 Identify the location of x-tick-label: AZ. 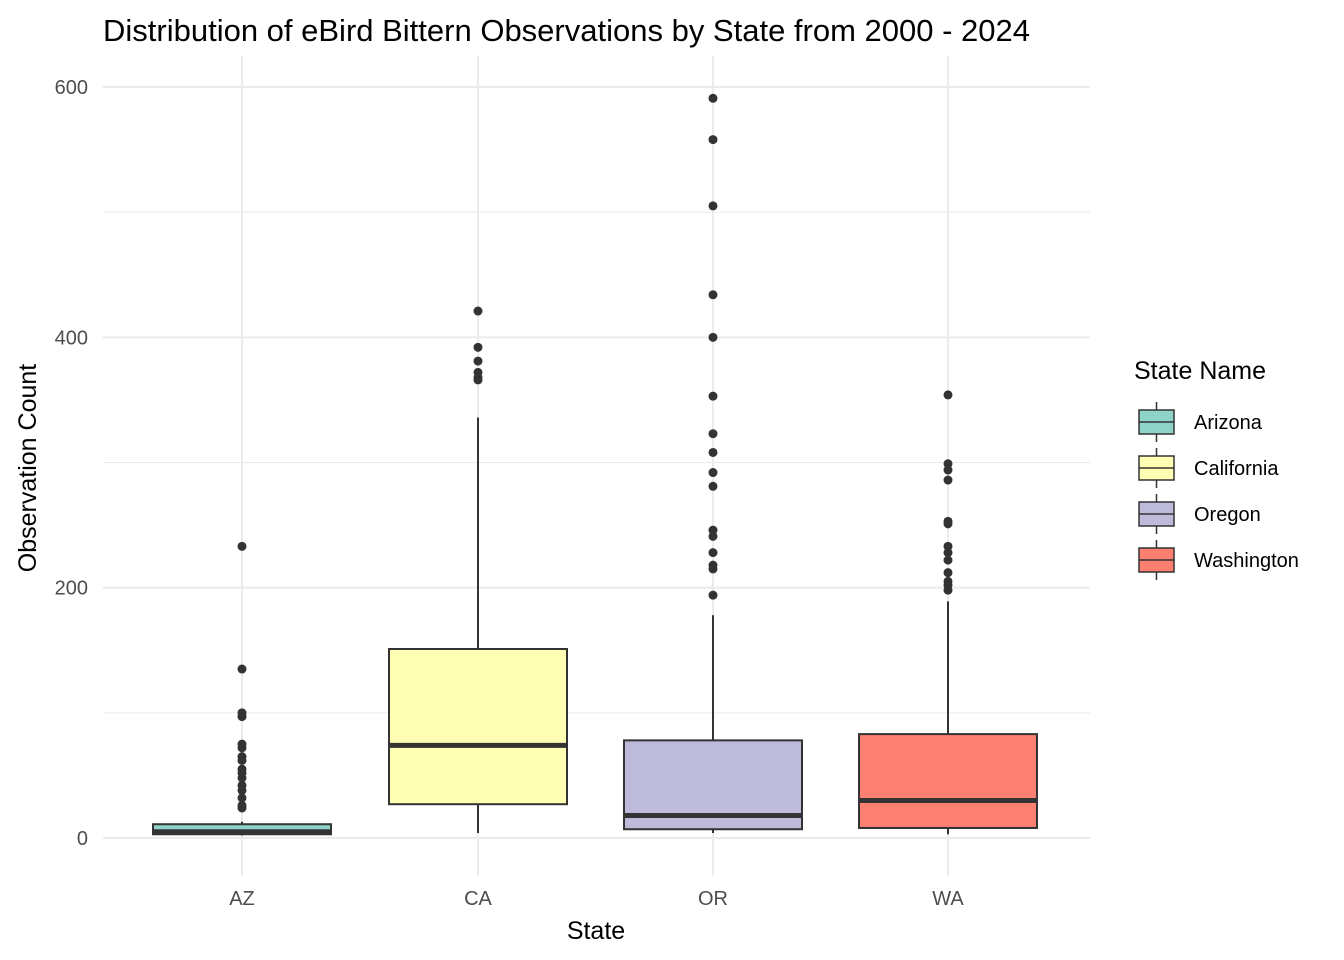
(242, 899).